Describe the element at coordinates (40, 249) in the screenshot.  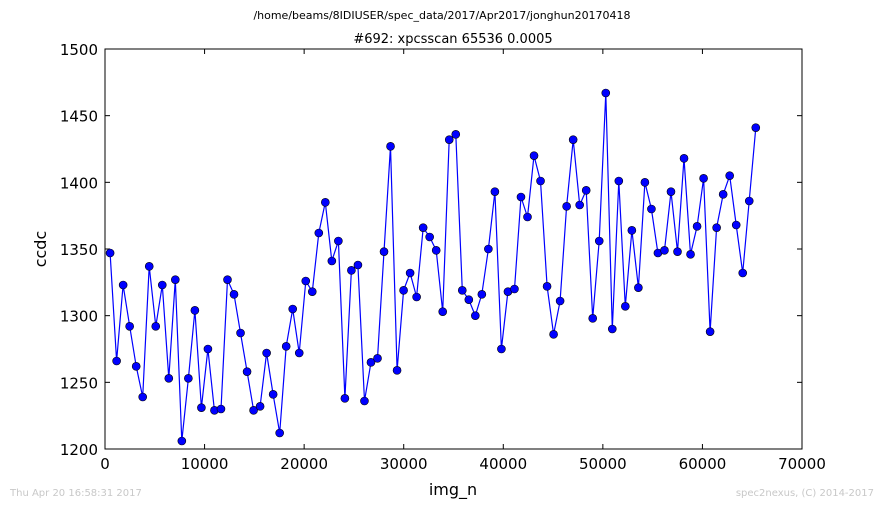
I see `y-axis-label: ccdc` at that location.